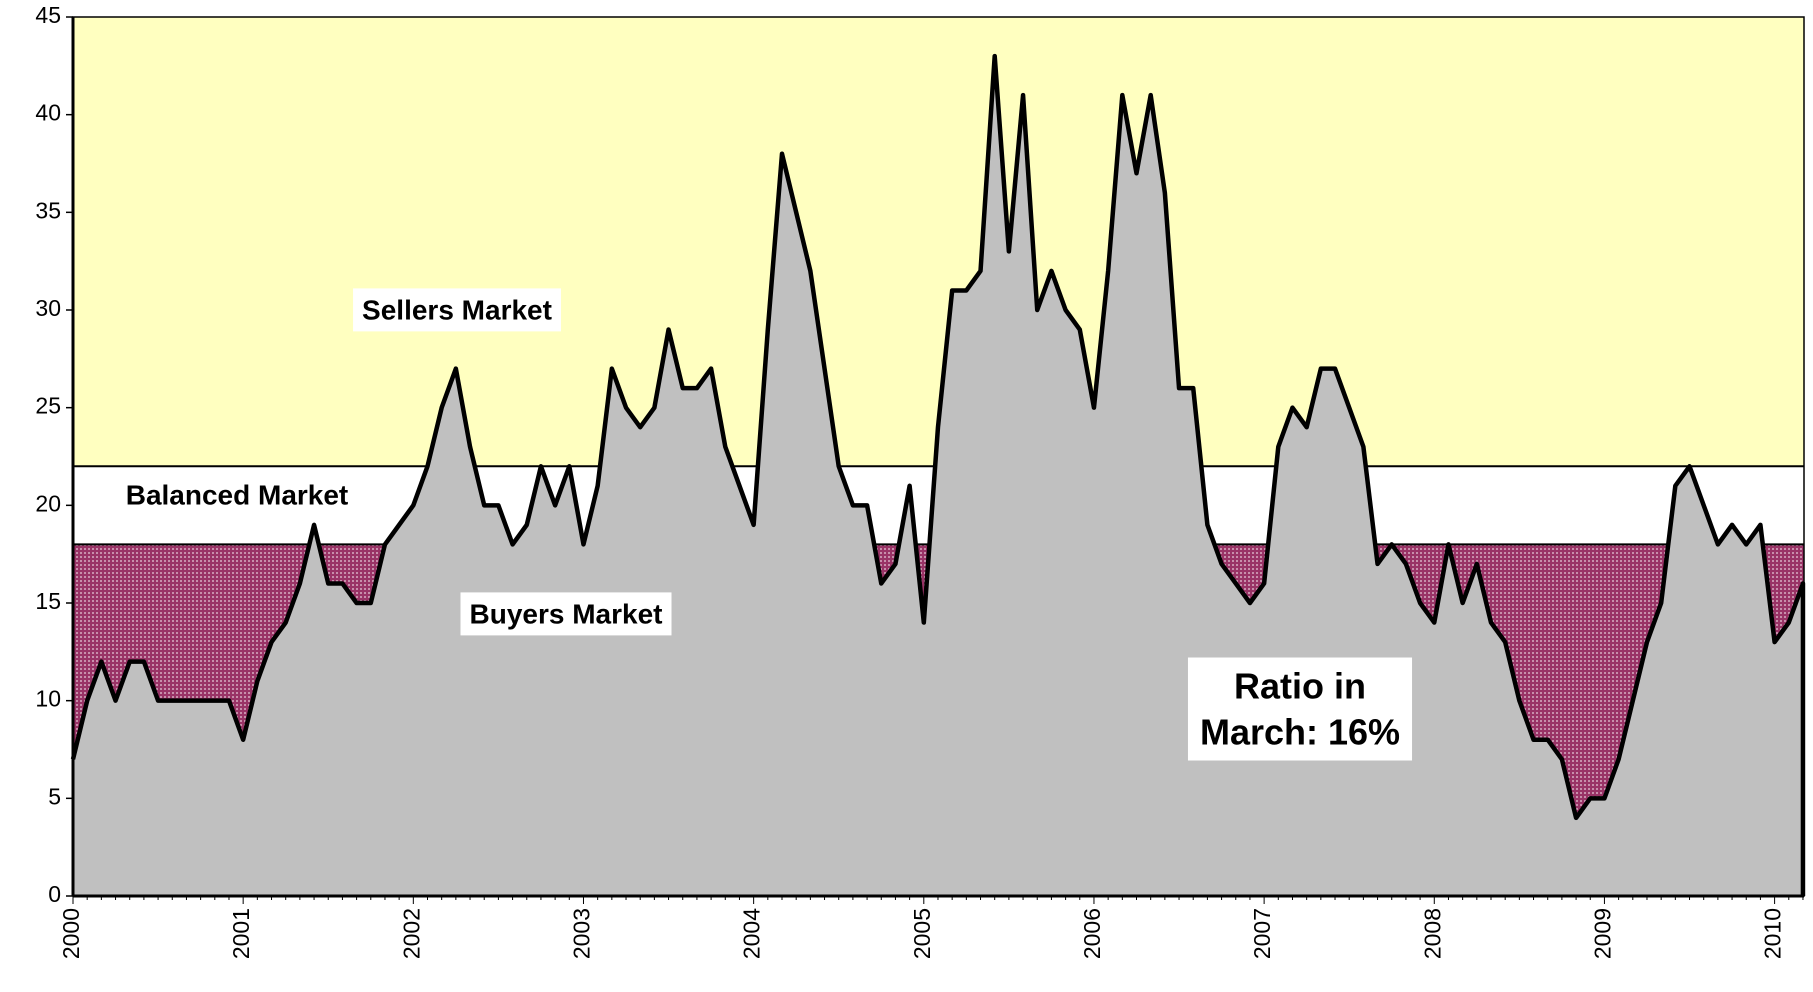 Image resolution: width=1813 pixels, height=992 pixels. Describe the element at coordinates (1300, 732) in the screenshot. I see `annotation-line: March: 16%` at that location.